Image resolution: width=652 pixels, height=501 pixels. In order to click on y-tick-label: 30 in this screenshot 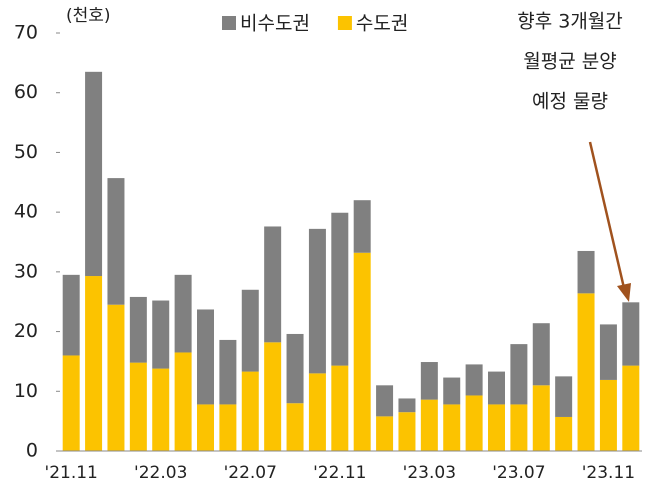, I will do `click(26, 271)`.